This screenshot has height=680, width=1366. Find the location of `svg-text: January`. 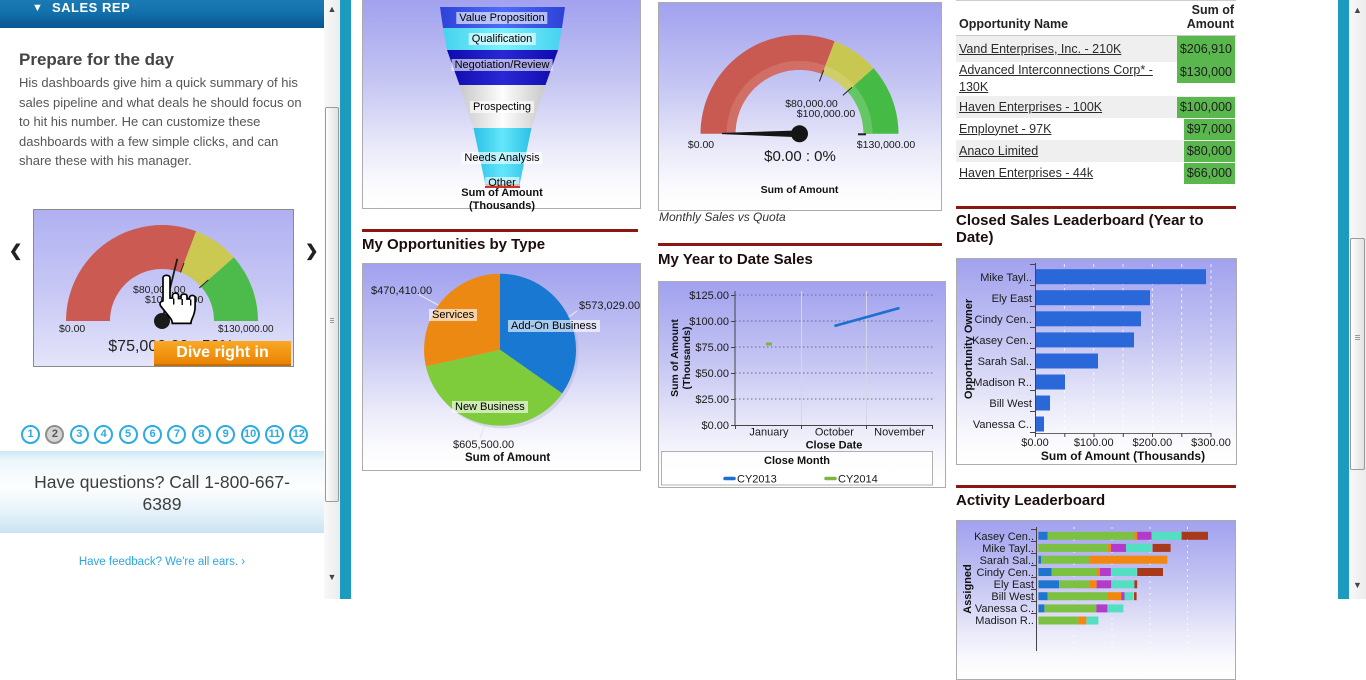

svg-text: January is located at coordinates (769, 433).